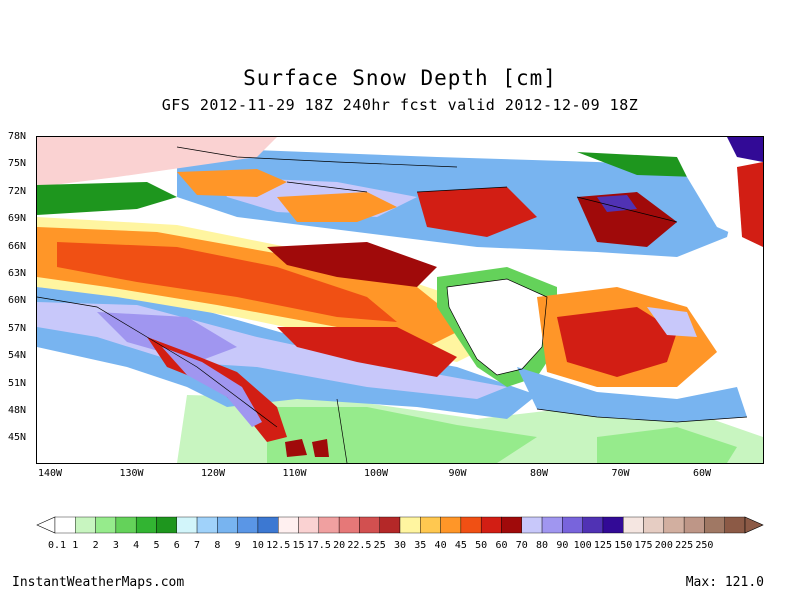 This screenshot has height=600, width=800. I want to click on arctic-purple, so click(617, 203).